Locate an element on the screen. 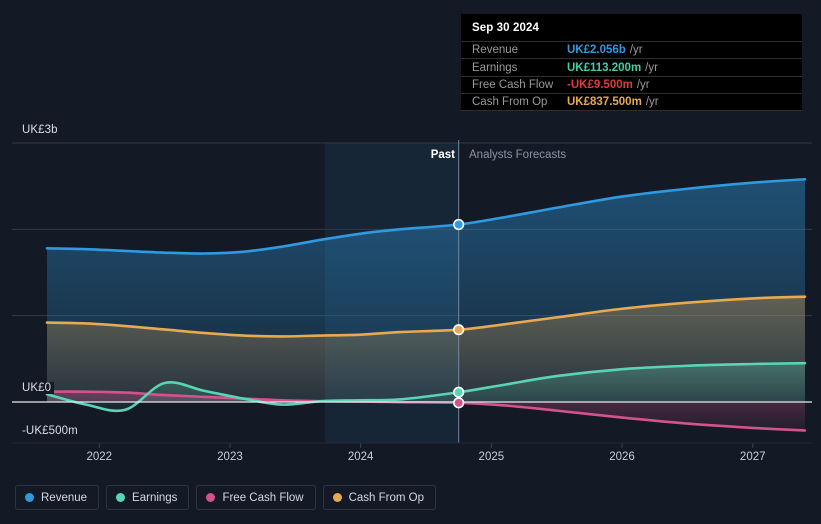  tooltip-row-label: Earnings is located at coordinates (495, 67).